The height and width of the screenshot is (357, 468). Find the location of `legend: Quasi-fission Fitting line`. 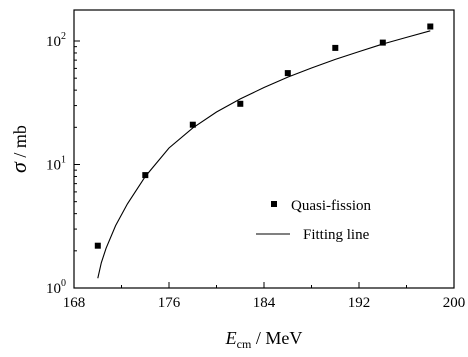

legend: Quasi-fission Fitting line is located at coordinates (313, 220).